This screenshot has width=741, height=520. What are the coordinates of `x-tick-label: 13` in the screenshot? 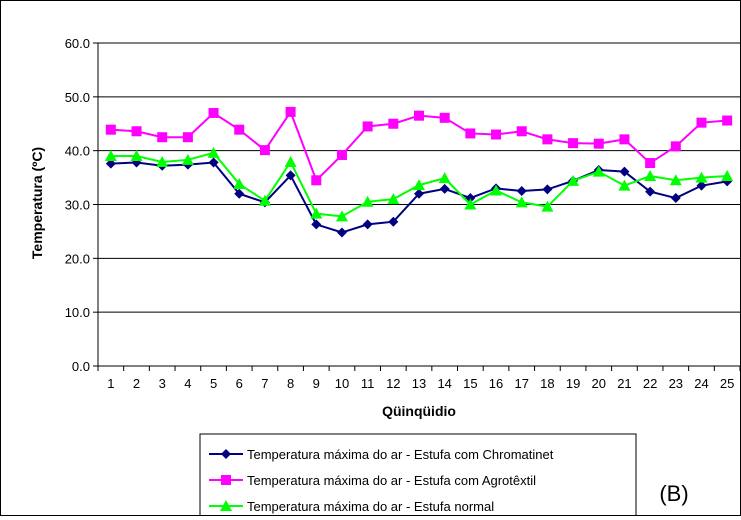 It's located at (419, 383).